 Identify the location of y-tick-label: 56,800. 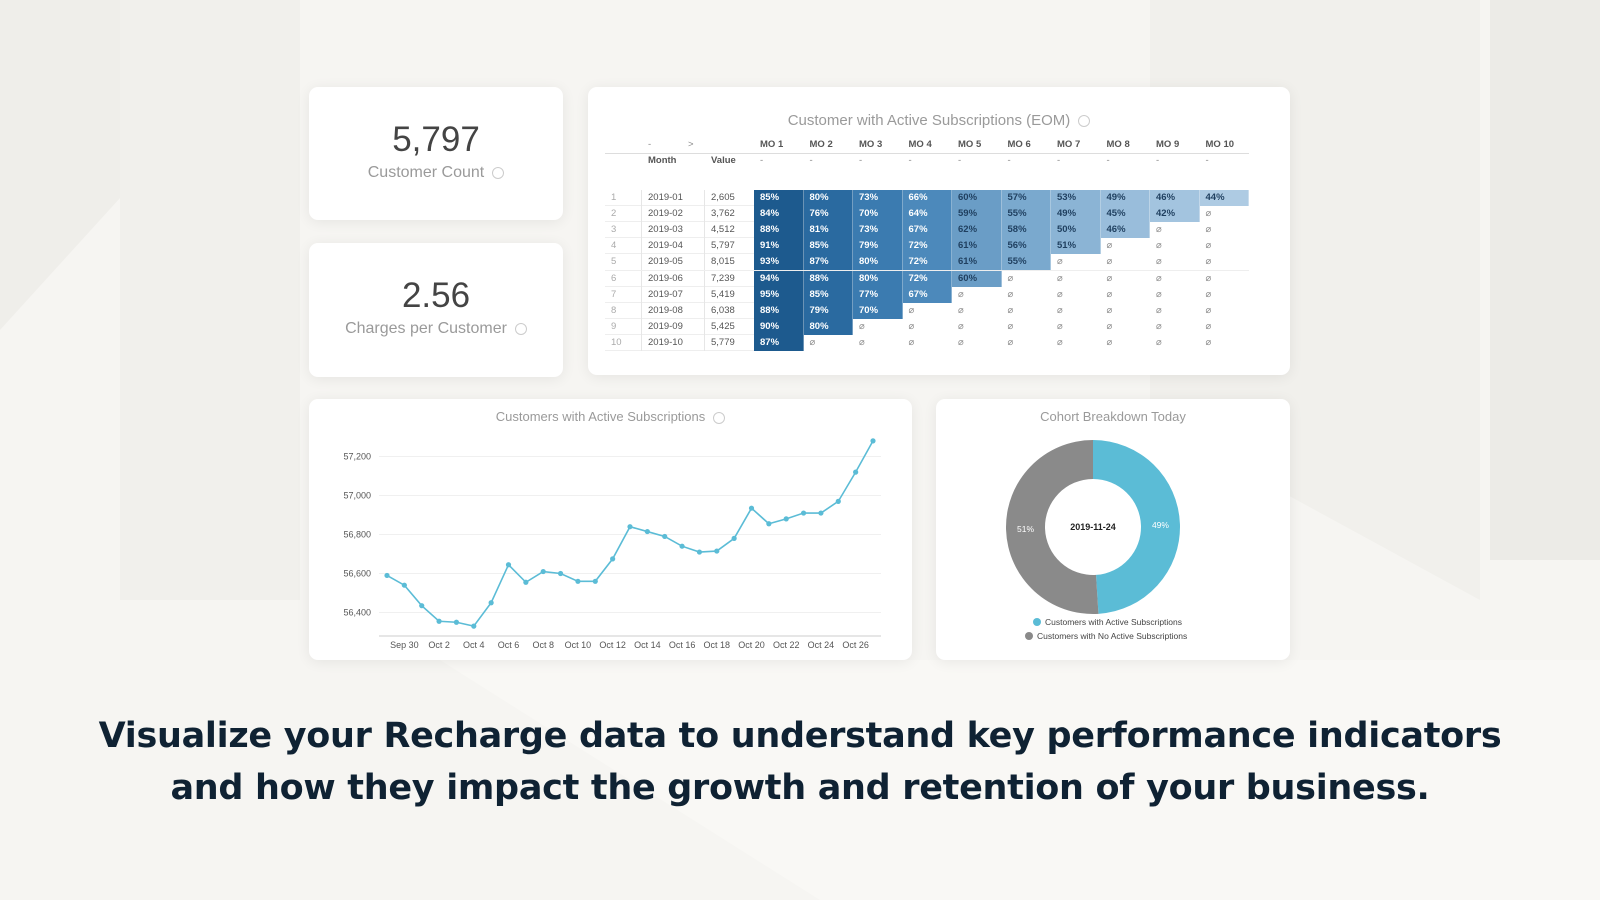
(357, 535).